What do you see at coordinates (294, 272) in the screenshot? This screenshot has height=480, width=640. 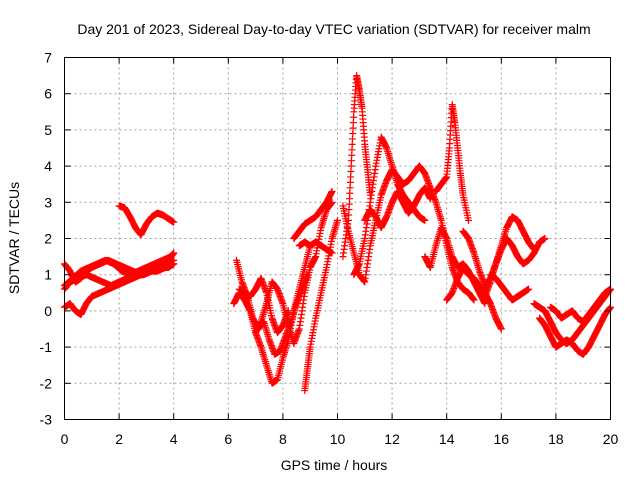 I see `series-sat-i` at bounding box center [294, 272].